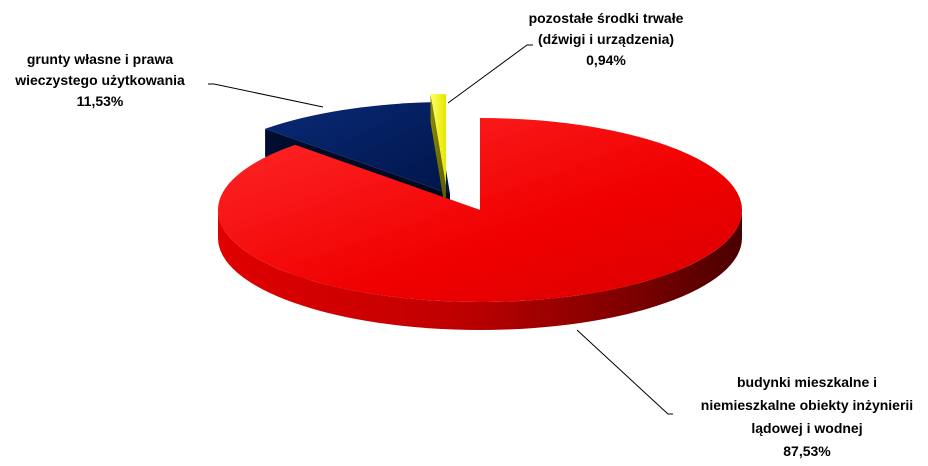  Describe the element at coordinates (807, 382) in the screenshot. I see `label-budynki-line: budynki mieszkalne i` at that location.